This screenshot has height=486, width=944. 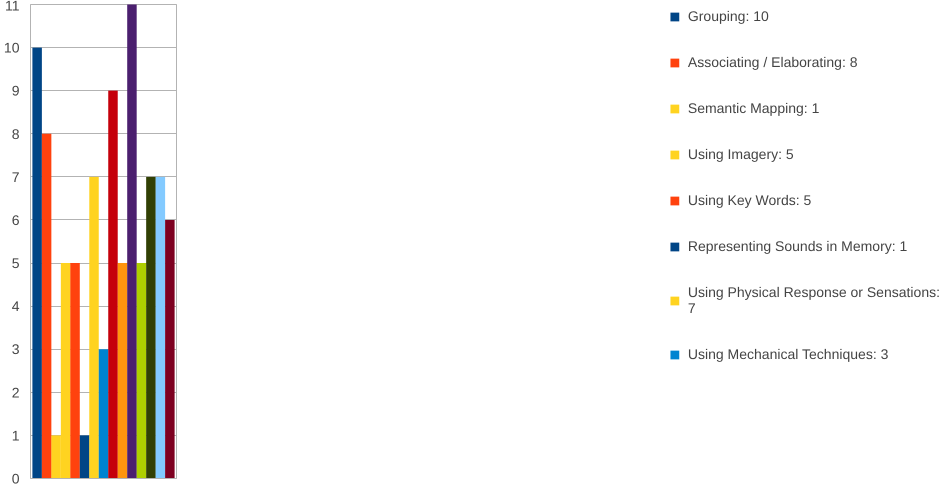 What do you see at coordinates (741, 154) in the screenshot?
I see `legend-label: Using Imagery: 5` at bounding box center [741, 154].